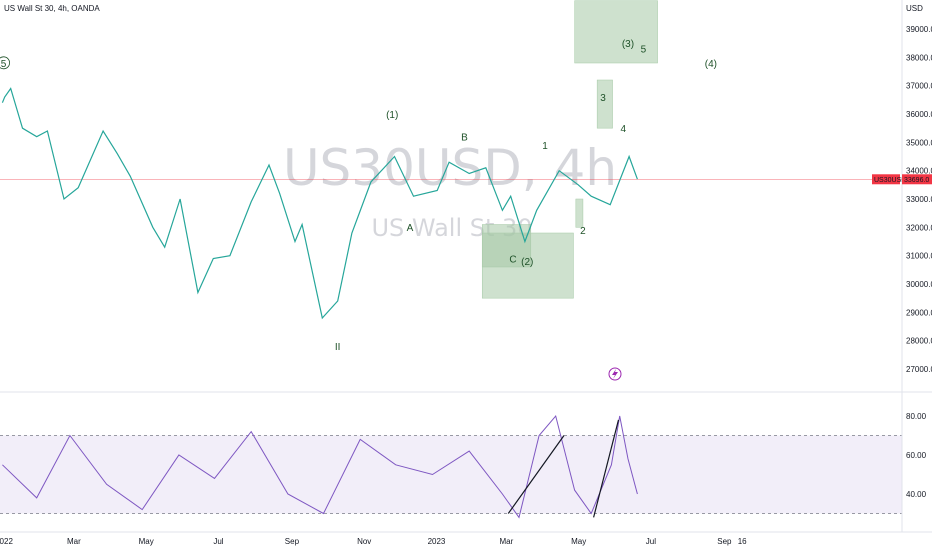 This screenshot has height=550, width=932. Describe the element at coordinates (916, 416) in the screenshot. I see `rsi-tick: 80.00` at that location.